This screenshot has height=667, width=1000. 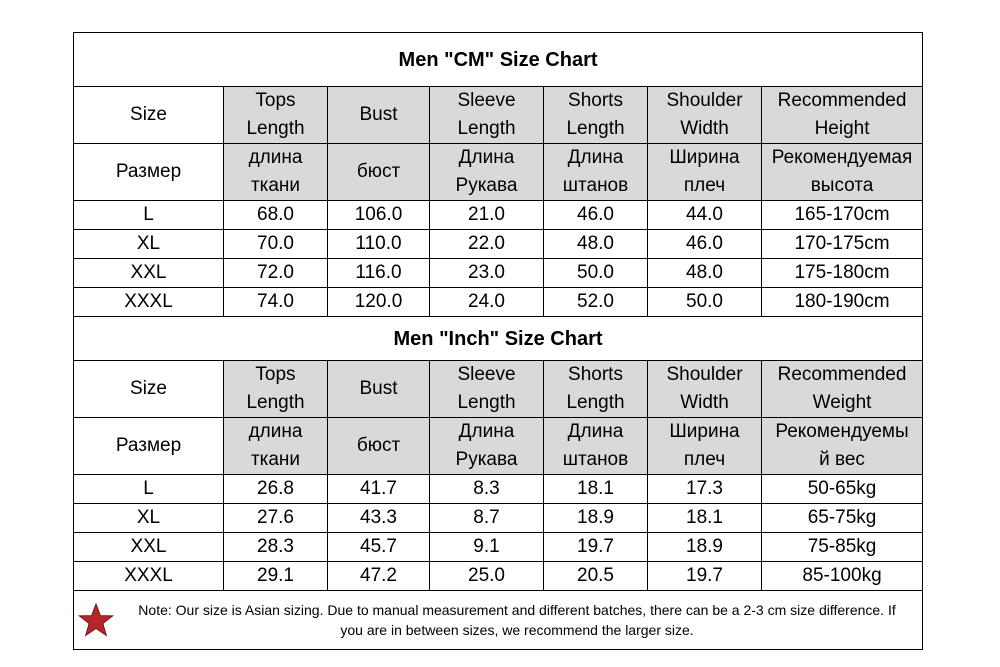 What do you see at coordinates (704, 389) in the screenshot?
I see `column-header-cell: Shoulder Width` at bounding box center [704, 389].